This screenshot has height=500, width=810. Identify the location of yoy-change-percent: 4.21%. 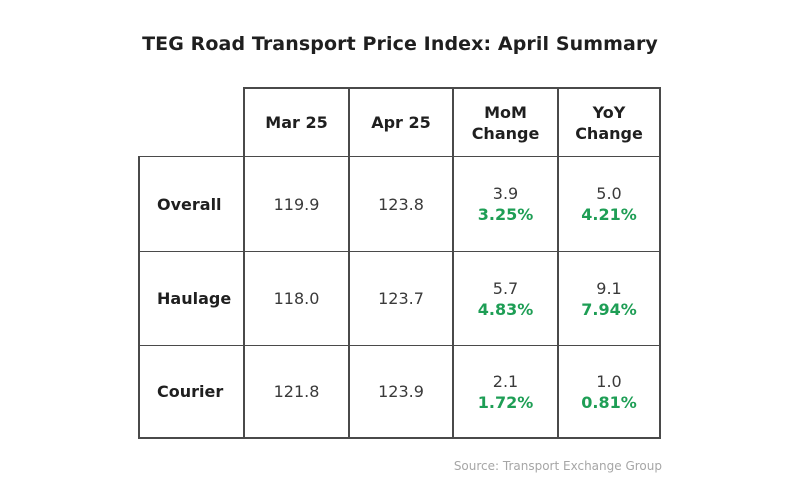
(609, 214).